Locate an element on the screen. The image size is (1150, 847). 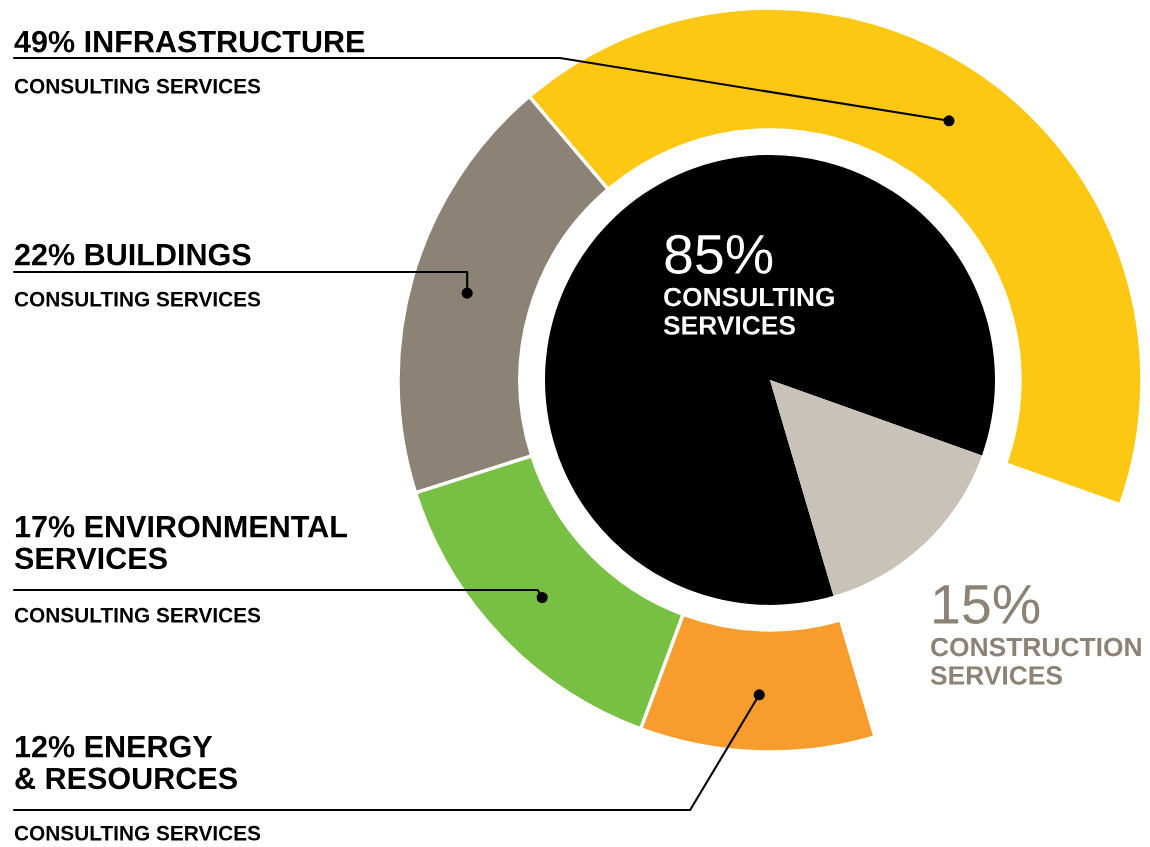
category-label: & RESOURCES is located at coordinates (126, 778).